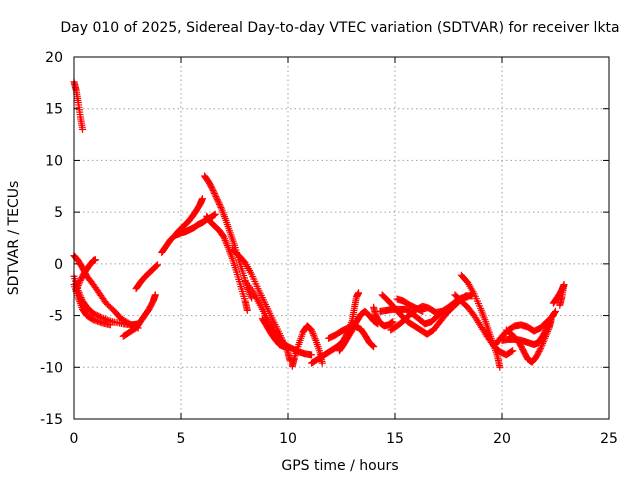 This screenshot has width=640, height=480. I want to click on x-axis-label: GPS time / hours, so click(339, 466).